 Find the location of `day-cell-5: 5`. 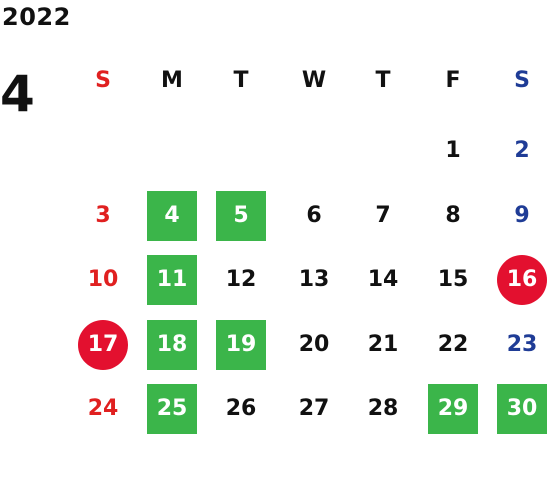

day-cell-5: 5 is located at coordinates (241, 216).